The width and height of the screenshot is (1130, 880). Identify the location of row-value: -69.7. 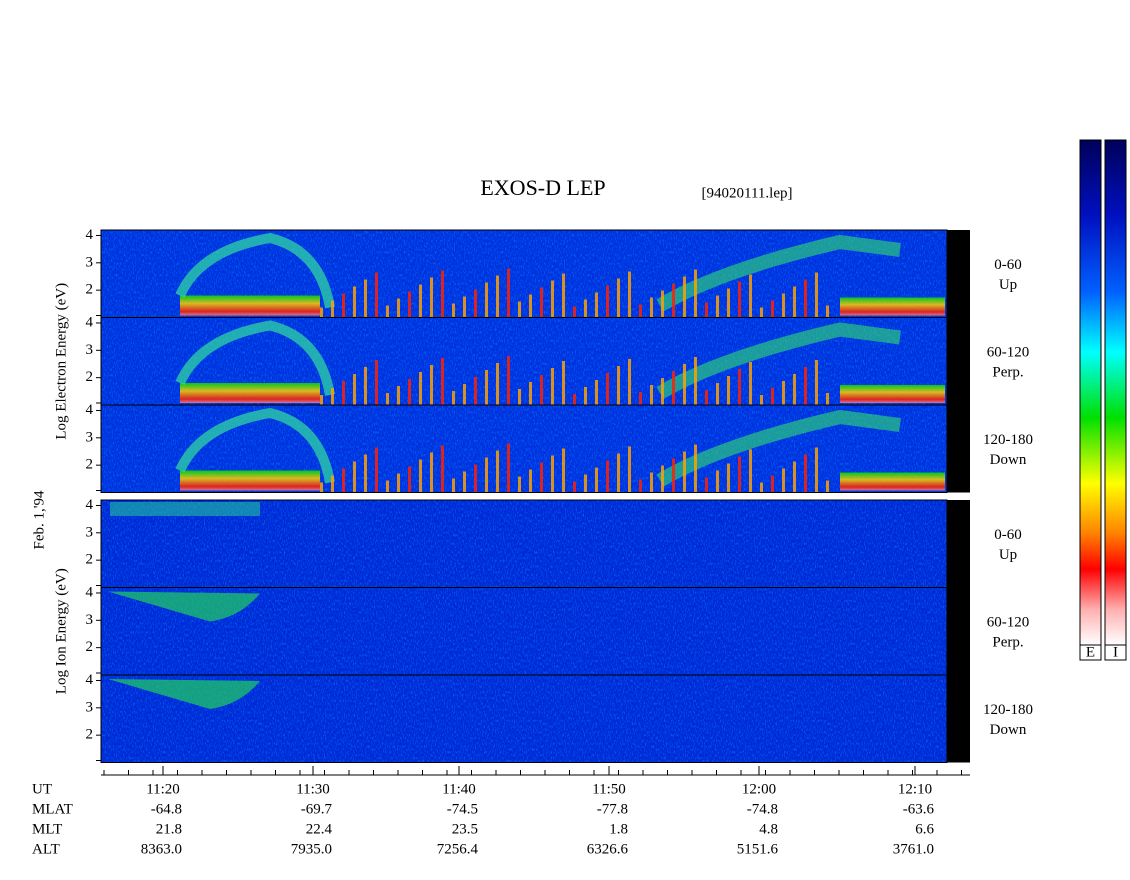
(317, 809).